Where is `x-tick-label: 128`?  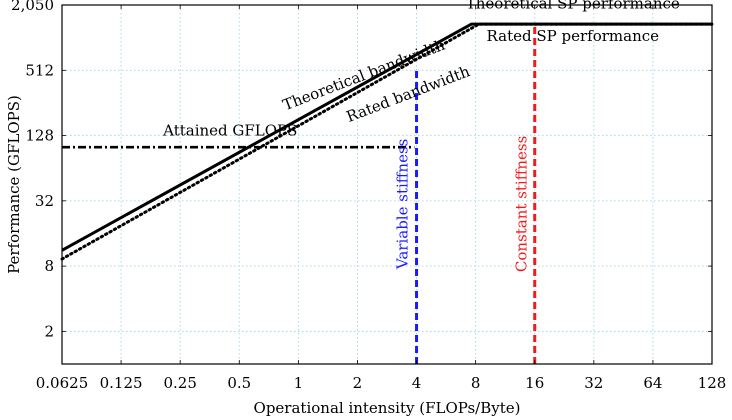
x-tick-label: 128 is located at coordinates (712, 383).